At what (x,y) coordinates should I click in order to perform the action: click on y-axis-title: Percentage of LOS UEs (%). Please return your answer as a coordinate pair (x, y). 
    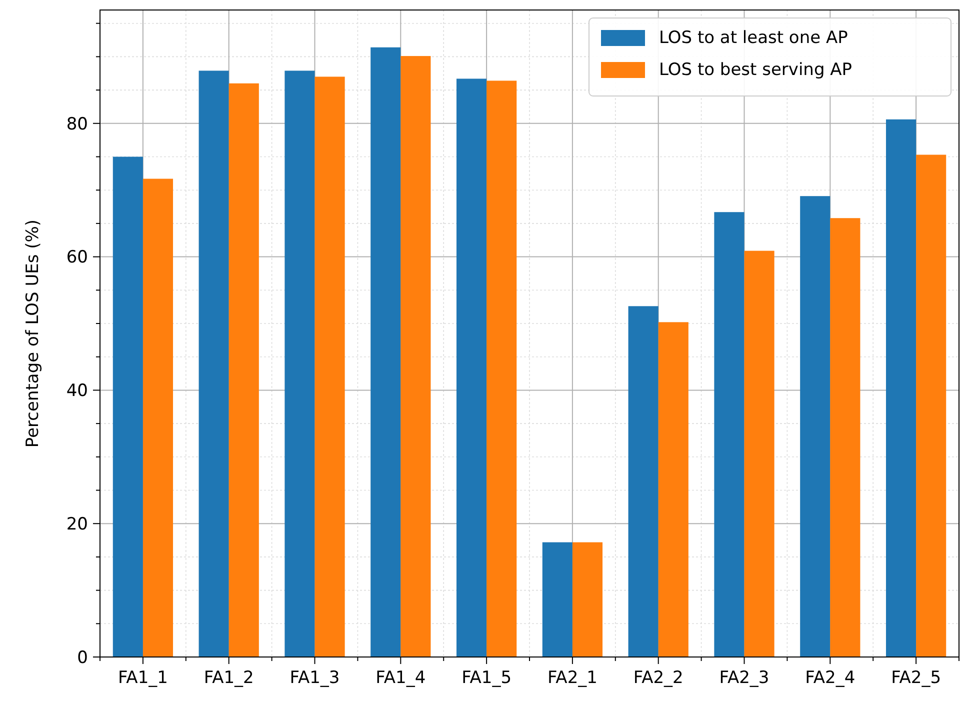
    Looking at the image, I should click on (33, 333).